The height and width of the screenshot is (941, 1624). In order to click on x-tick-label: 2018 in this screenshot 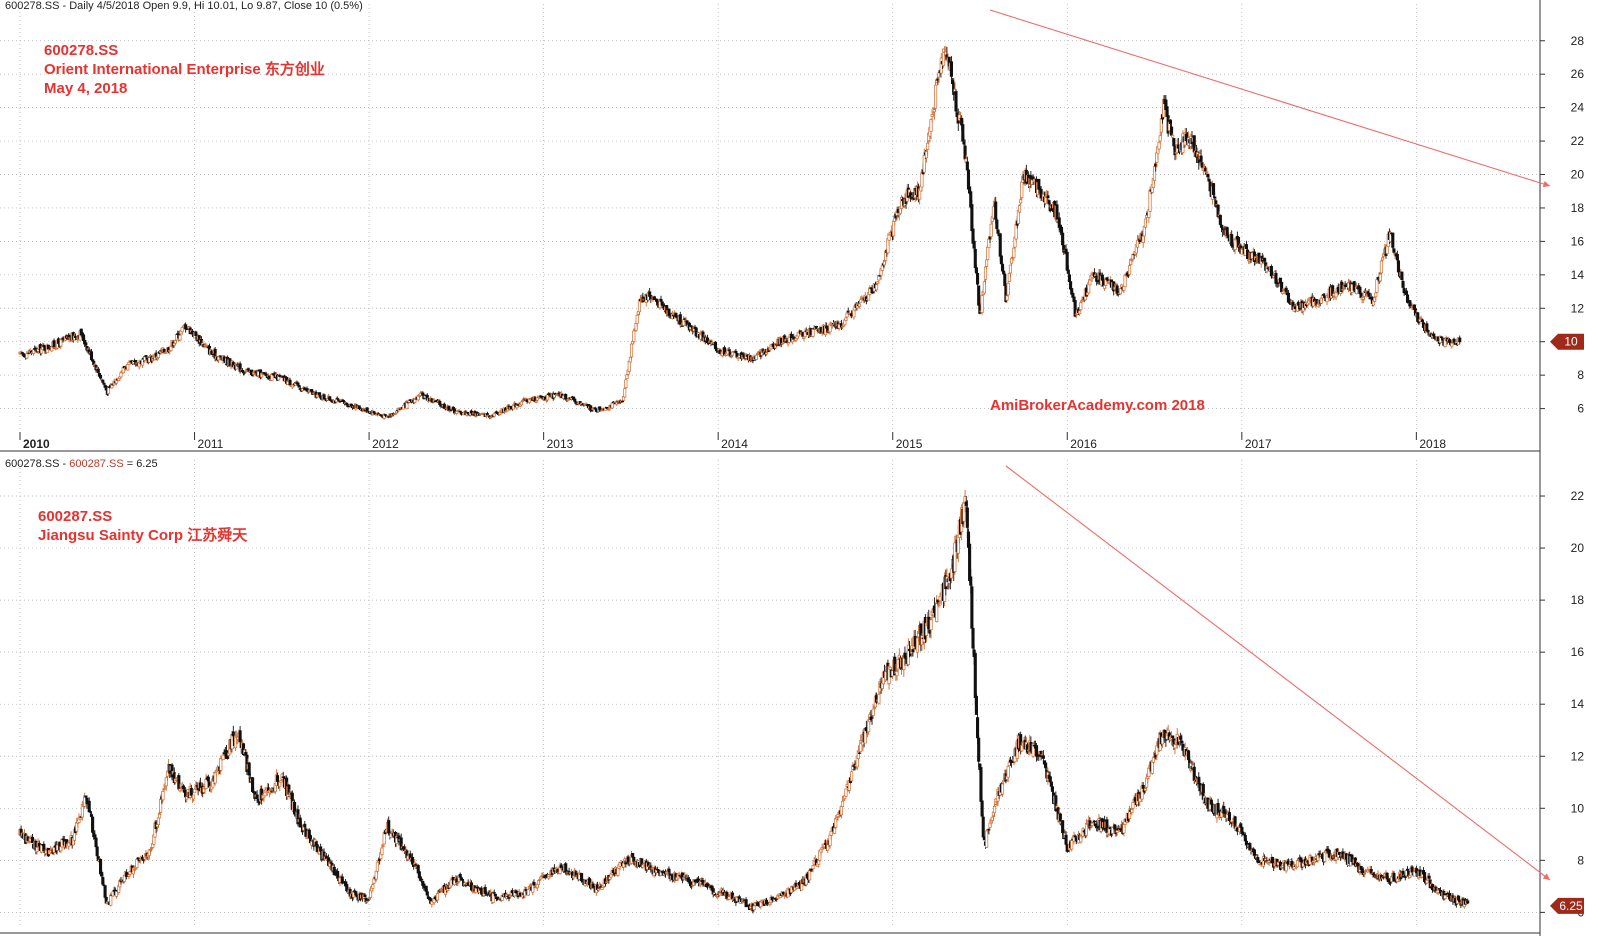, I will do `click(1432, 444)`.